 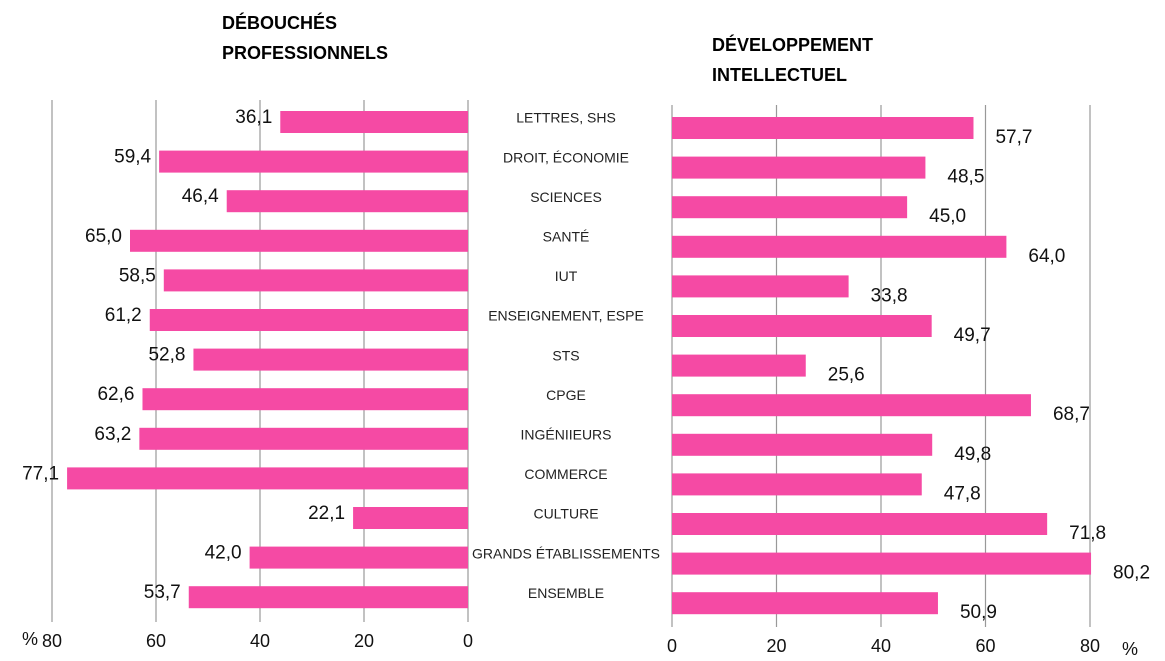 I want to click on chart-title: DÉVELOPPEMENT INTELLECTUEL, so click(x=793, y=60).